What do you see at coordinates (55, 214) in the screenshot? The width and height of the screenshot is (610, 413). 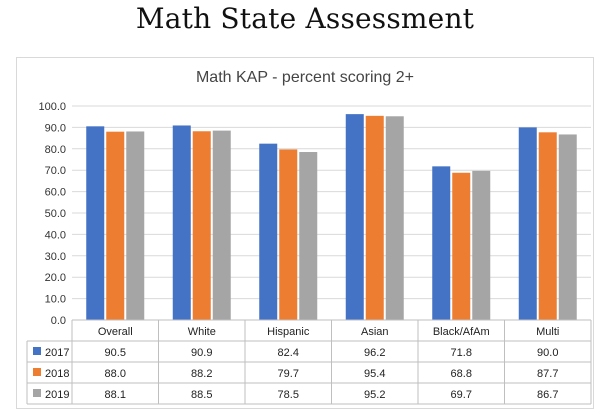 I see `y-tick-label: 50.0` at bounding box center [55, 214].